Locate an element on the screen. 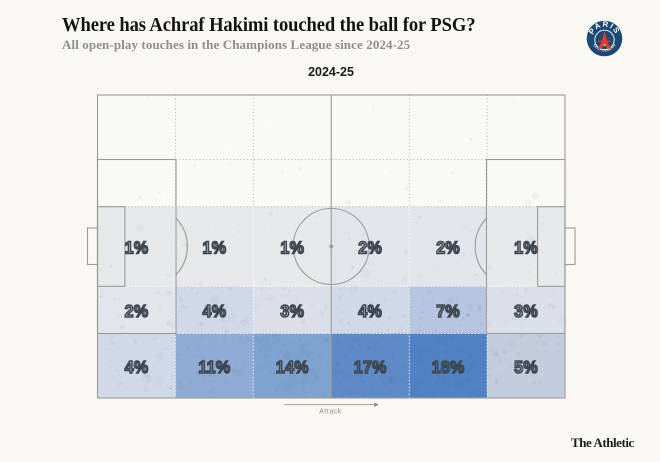  svg-text: 7% is located at coordinates (448, 311).